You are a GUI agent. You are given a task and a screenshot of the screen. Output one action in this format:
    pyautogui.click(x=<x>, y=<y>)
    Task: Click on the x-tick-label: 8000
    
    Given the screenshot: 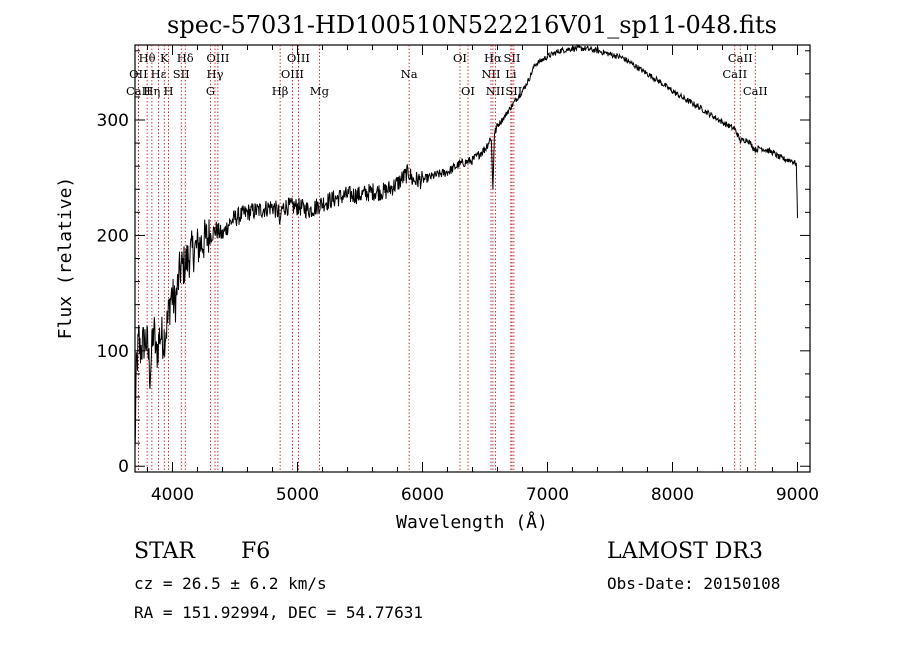 What is the action you would take?
    pyautogui.click(x=672, y=495)
    